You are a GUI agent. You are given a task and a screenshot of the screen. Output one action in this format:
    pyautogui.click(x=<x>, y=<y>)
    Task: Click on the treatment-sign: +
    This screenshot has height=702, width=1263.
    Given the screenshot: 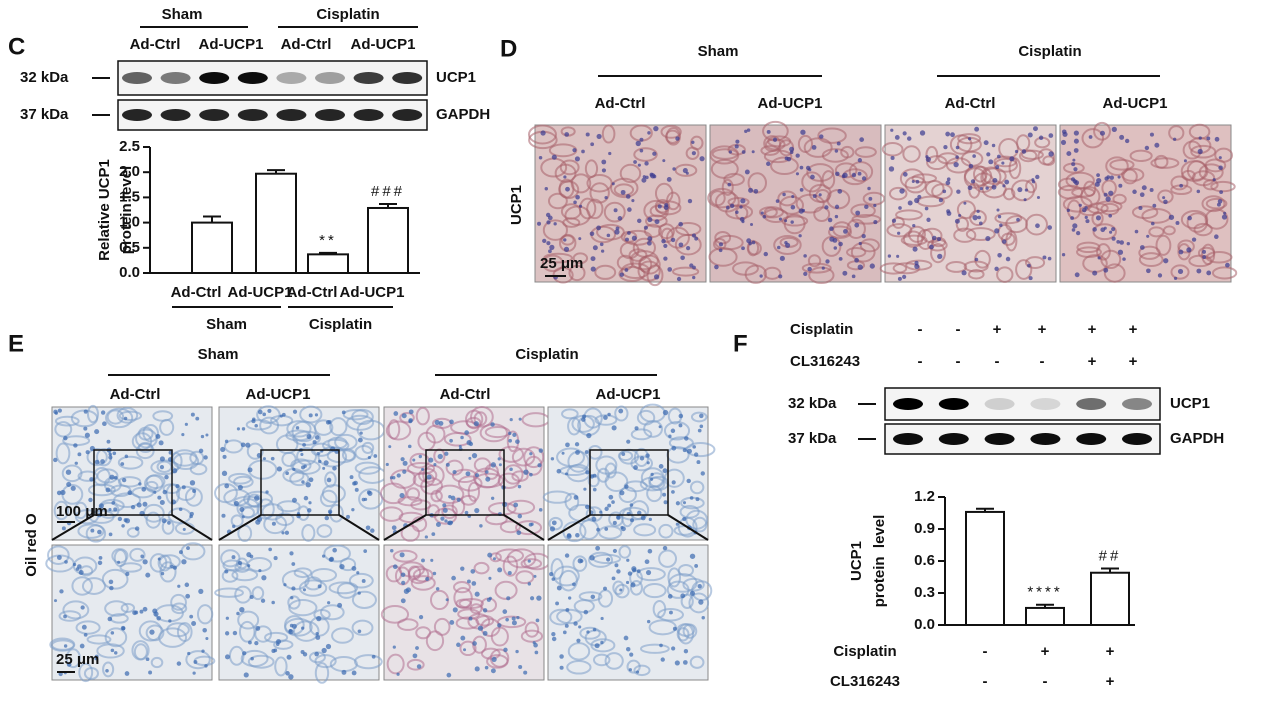 What is the action you would take?
    pyautogui.click(x=1042, y=329)
    